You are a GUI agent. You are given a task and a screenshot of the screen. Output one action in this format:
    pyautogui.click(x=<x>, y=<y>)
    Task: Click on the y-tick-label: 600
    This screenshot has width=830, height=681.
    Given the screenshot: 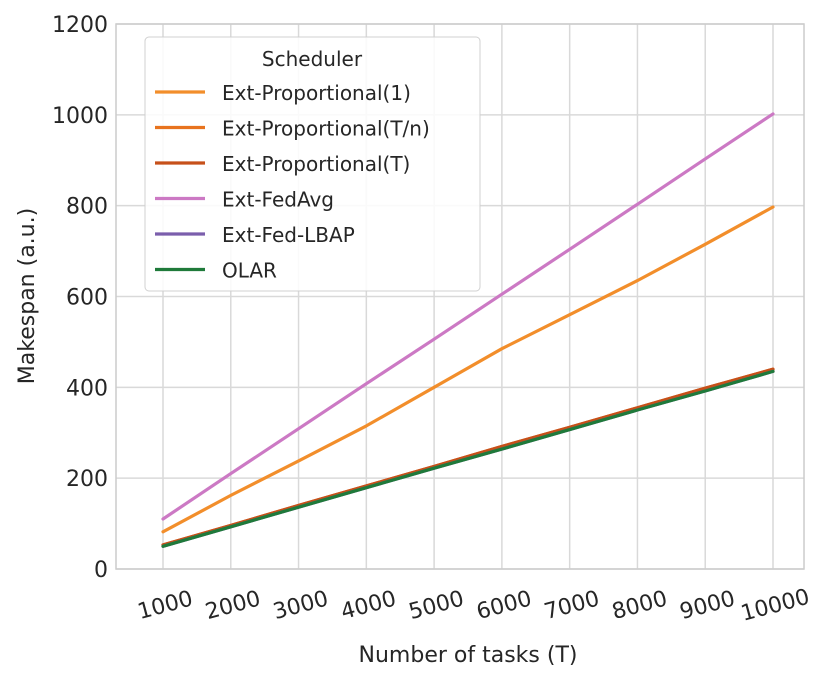 What is the action you would take?
    pyautogui.click(x=87, y=298)
    